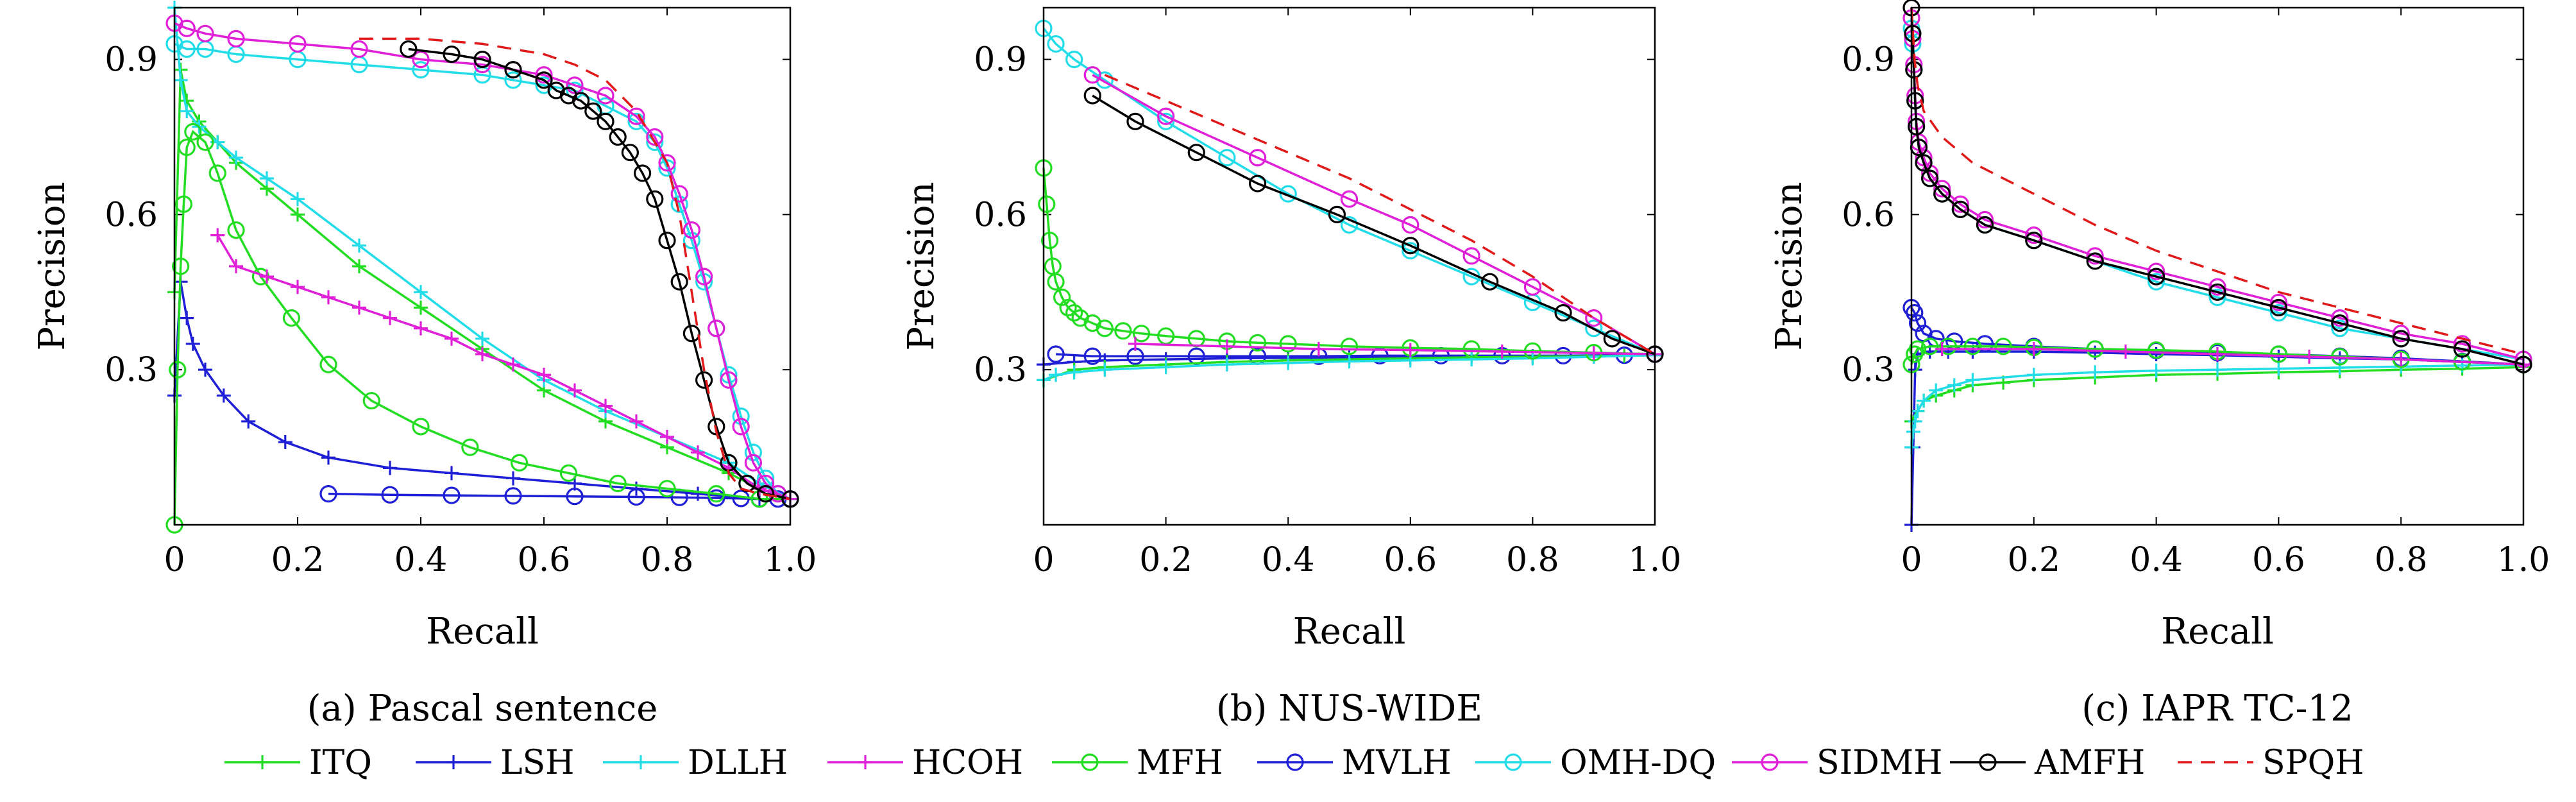 The width and height of the screenshot is (2576, 802). What do you see at coordinates (481, 390) in the screenshot?
I see `series-line-lsh` at bounding box center [481, 390].